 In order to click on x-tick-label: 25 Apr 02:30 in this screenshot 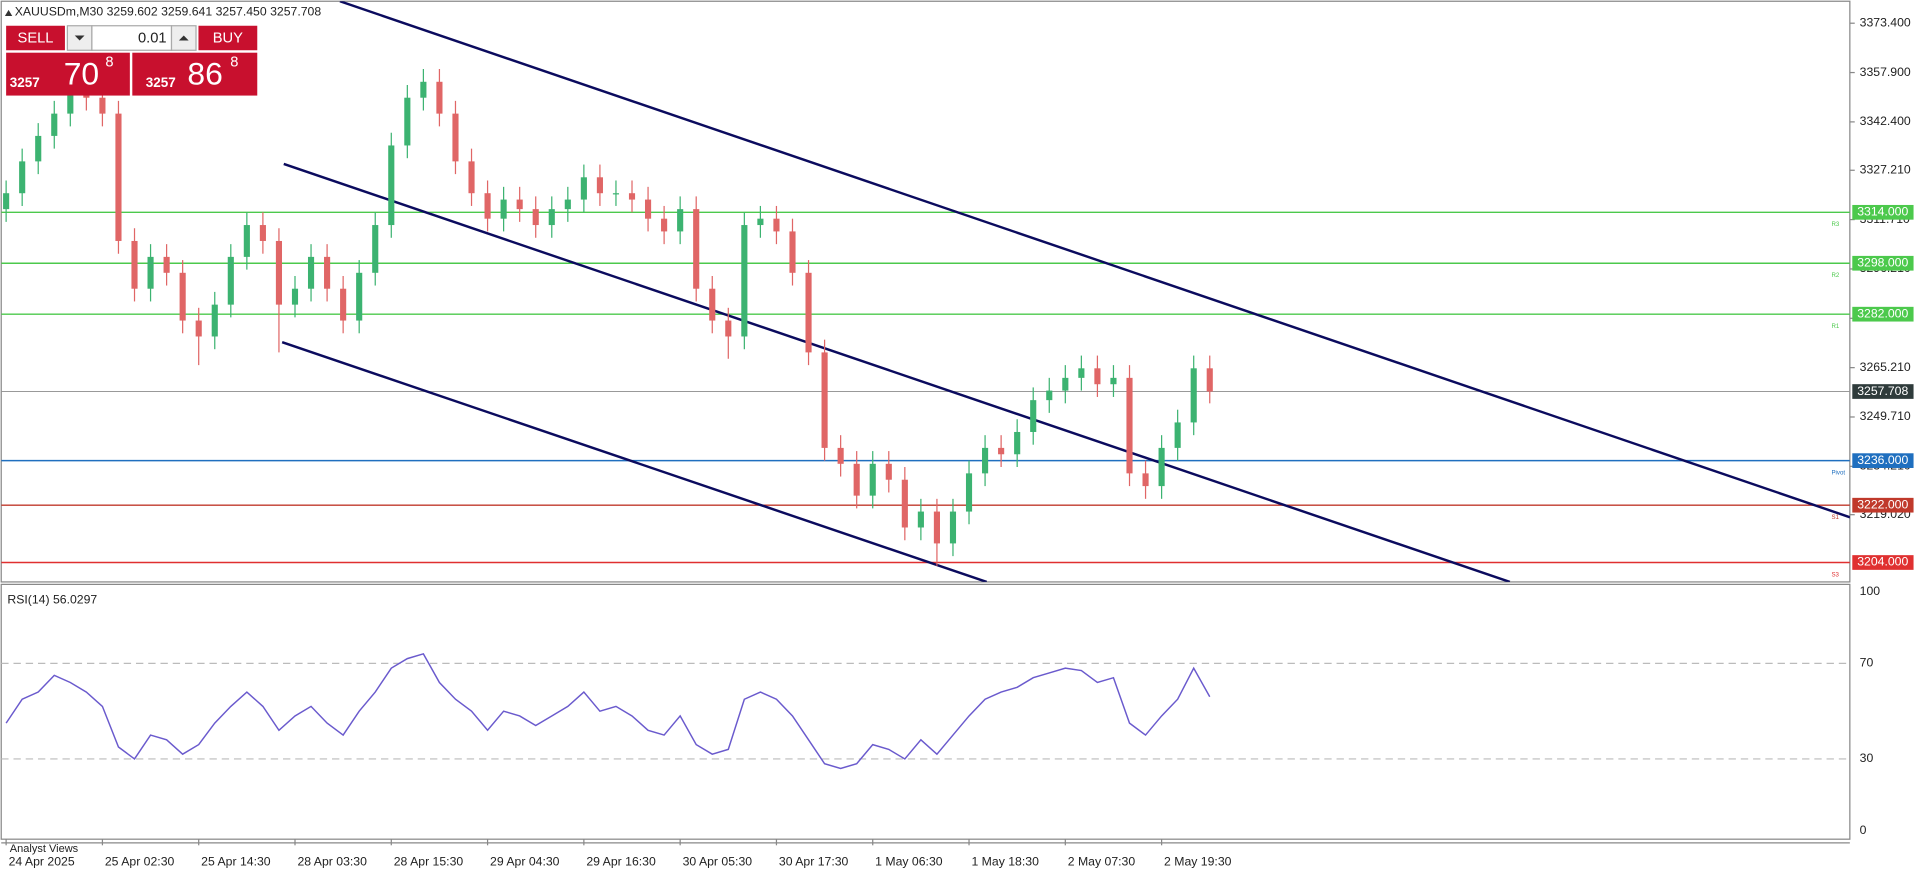, I will do `click(140, 862)`.